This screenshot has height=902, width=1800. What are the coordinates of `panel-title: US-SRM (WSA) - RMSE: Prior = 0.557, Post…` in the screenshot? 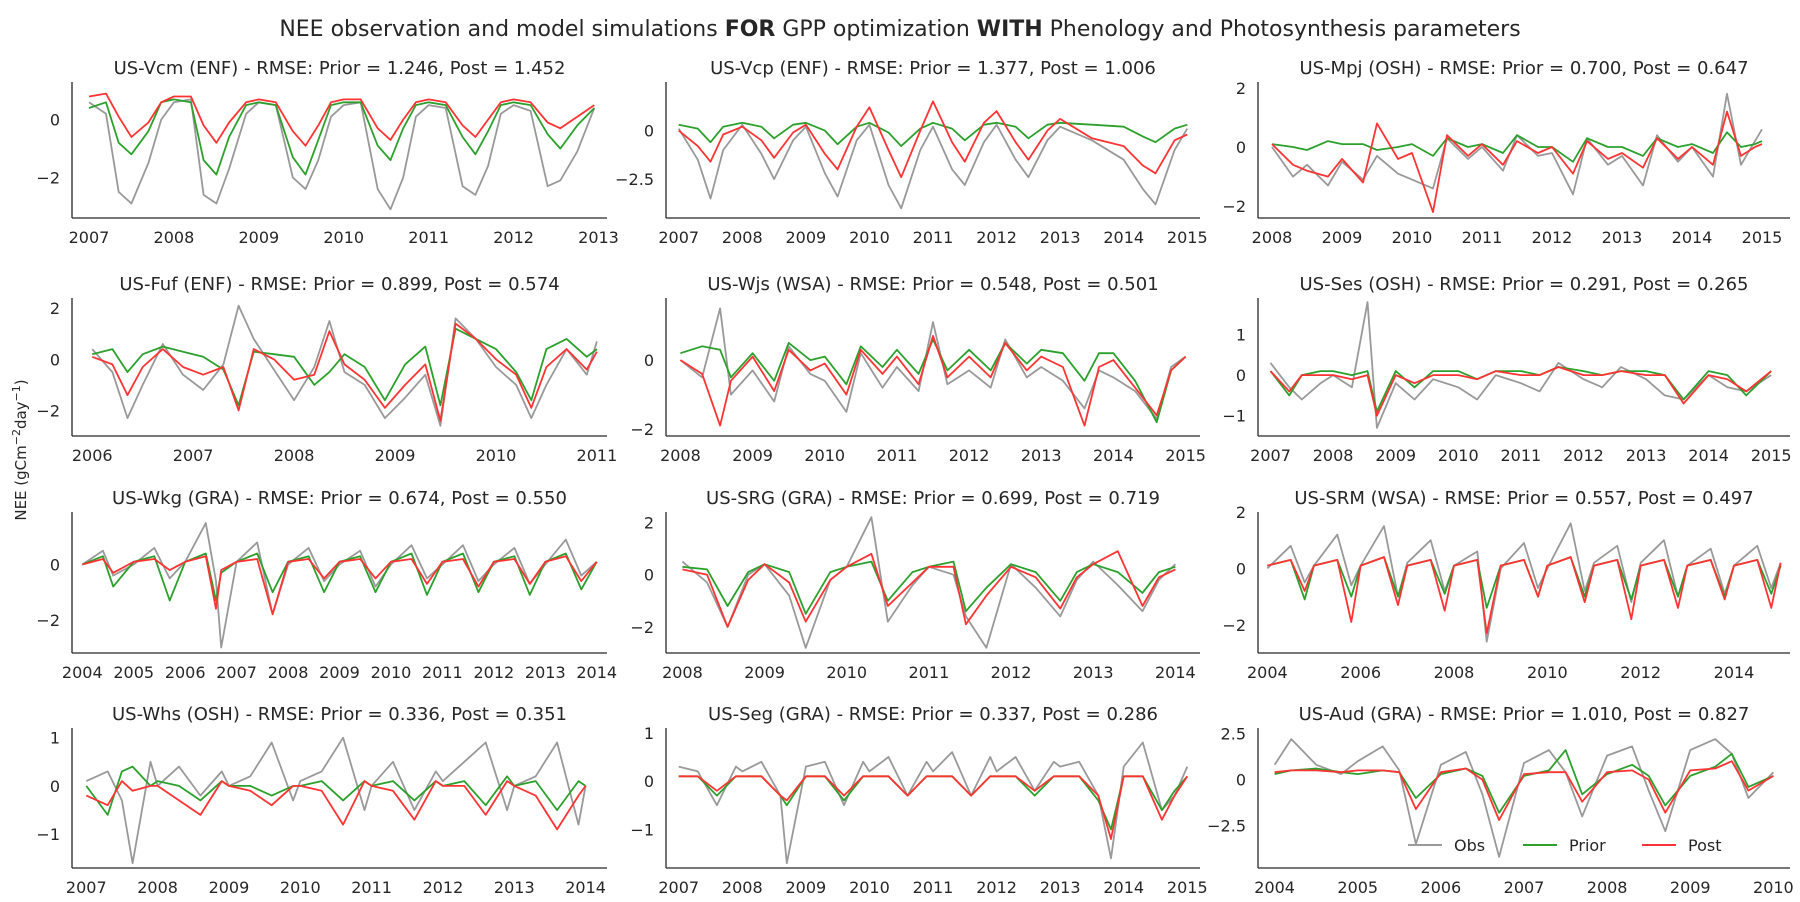 It's located at (1523, 498).